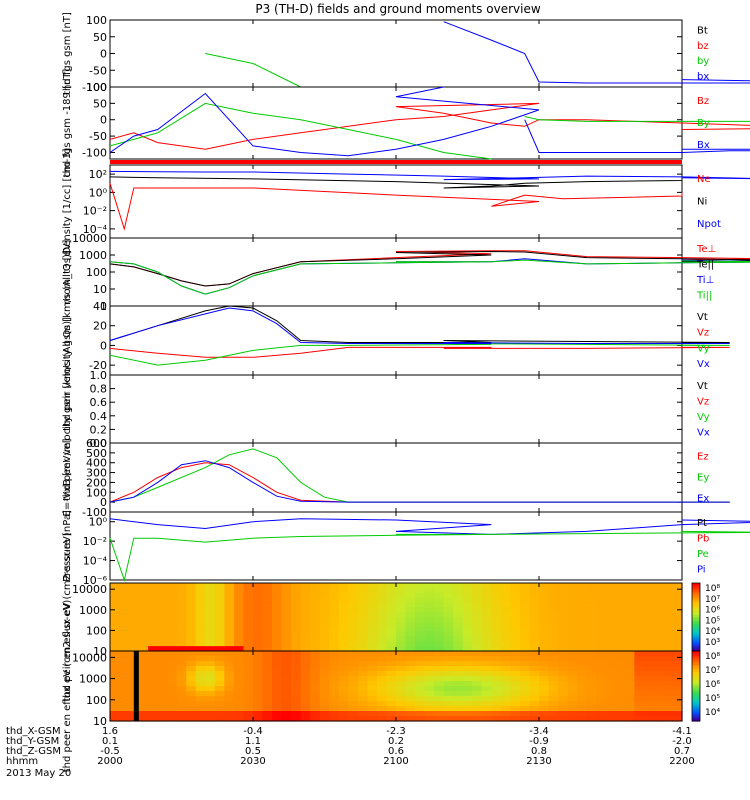  Describe the element at coordinates (96, 473) in the screenshot. I see `y-tick-label: 300` at that location.